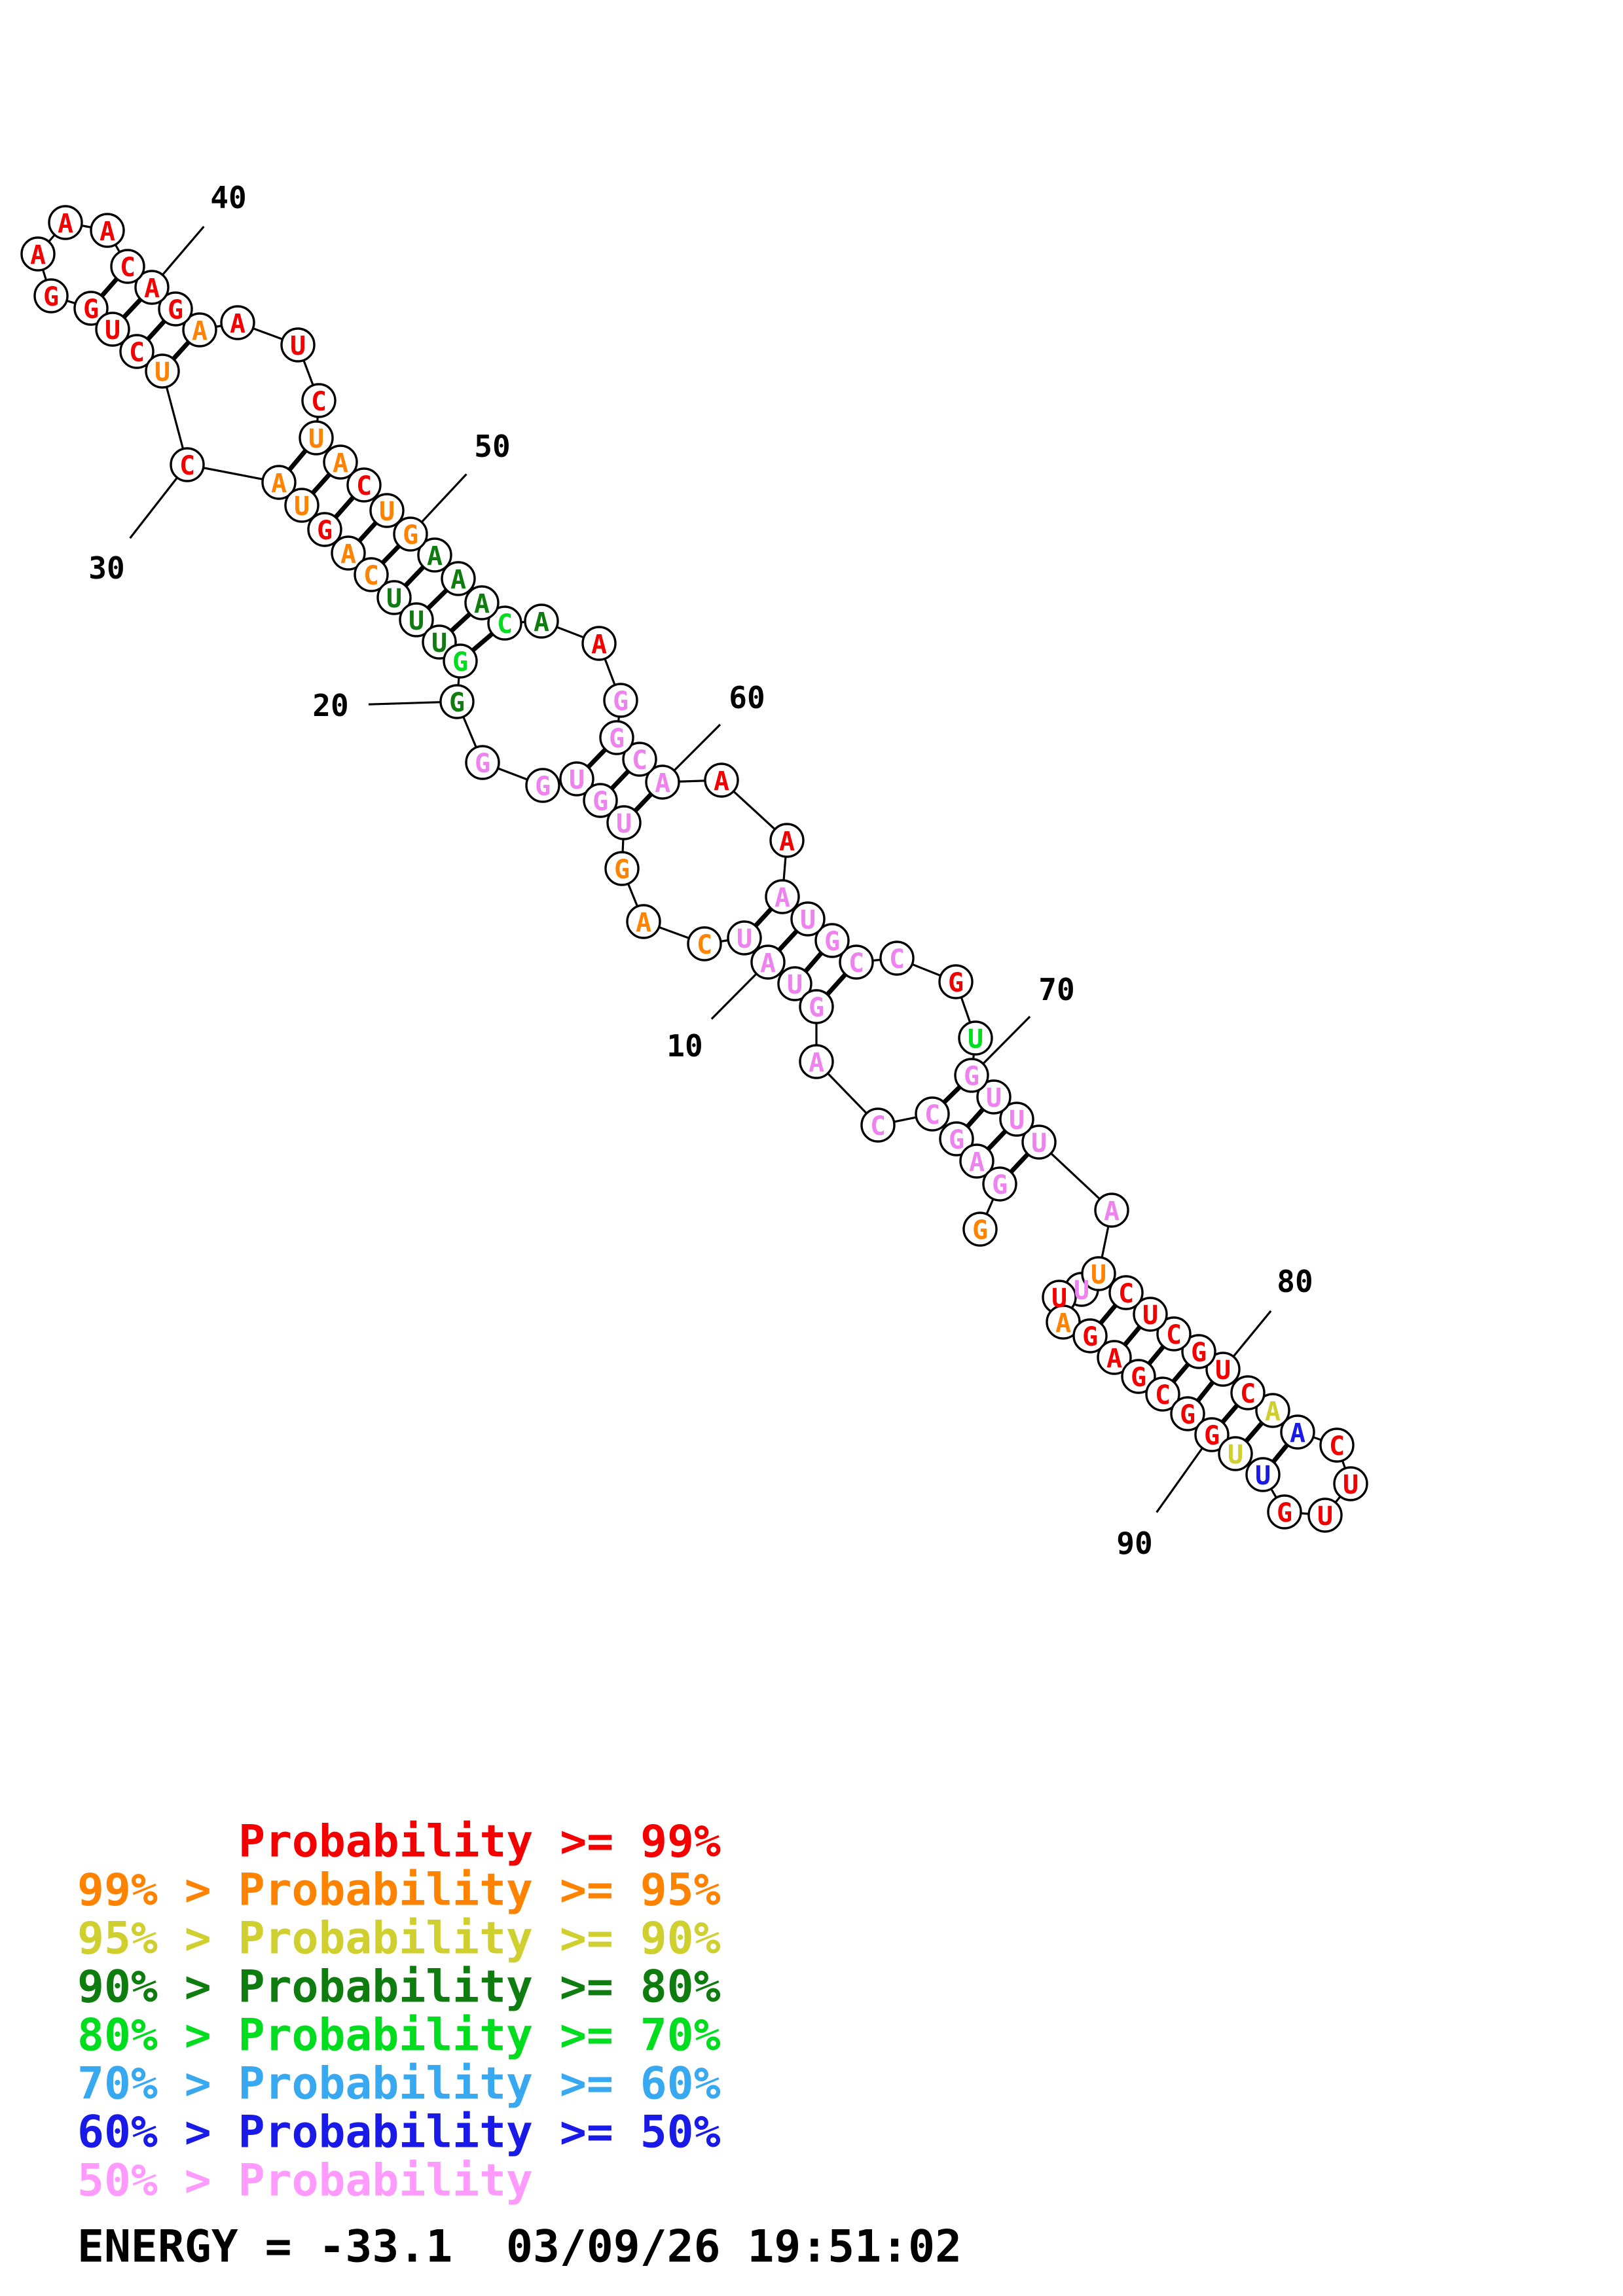  What do you see at coordinates (106, 568) in the screenshot?
I see `position-label: 30` at bounding box center [106, 568].